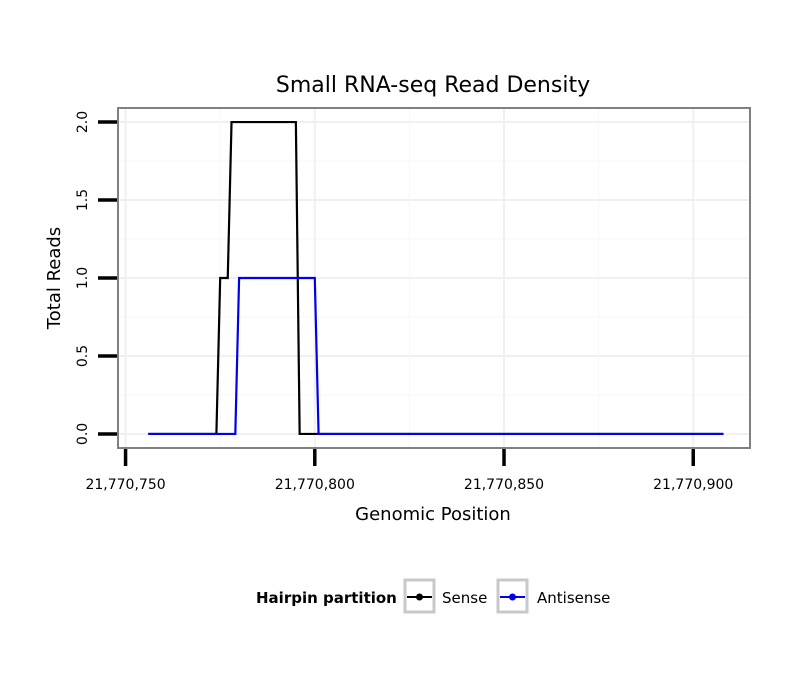 The image size is (810, 690). I want to click on legend-label-sense: Sense, so click(464, 598).